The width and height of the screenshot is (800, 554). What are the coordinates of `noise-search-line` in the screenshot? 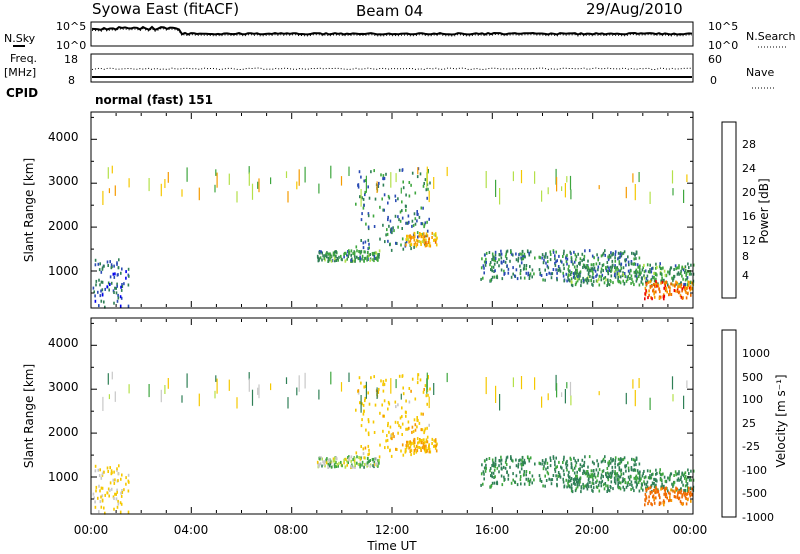 It's located at (392, 32).